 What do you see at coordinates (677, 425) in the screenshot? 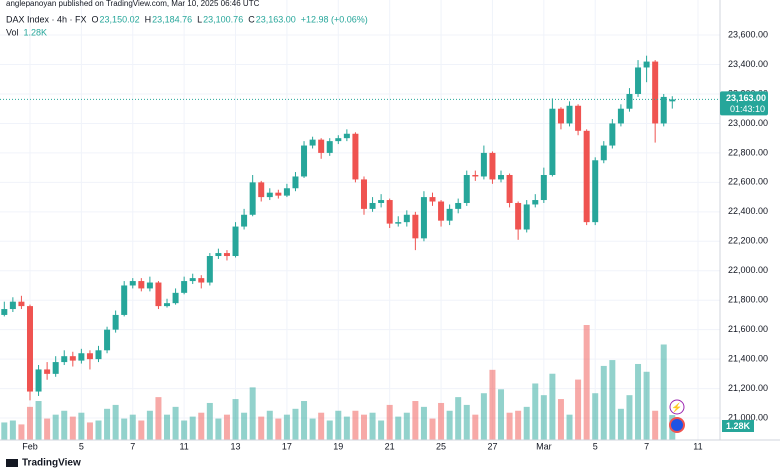
I see `dividend-icon` at bounding box center [677, 425].